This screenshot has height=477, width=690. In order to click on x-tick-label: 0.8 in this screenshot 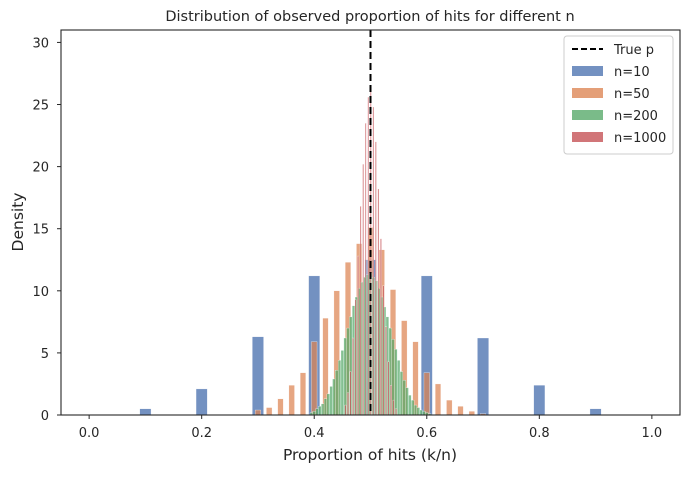, I will do `click(539, 433)`.